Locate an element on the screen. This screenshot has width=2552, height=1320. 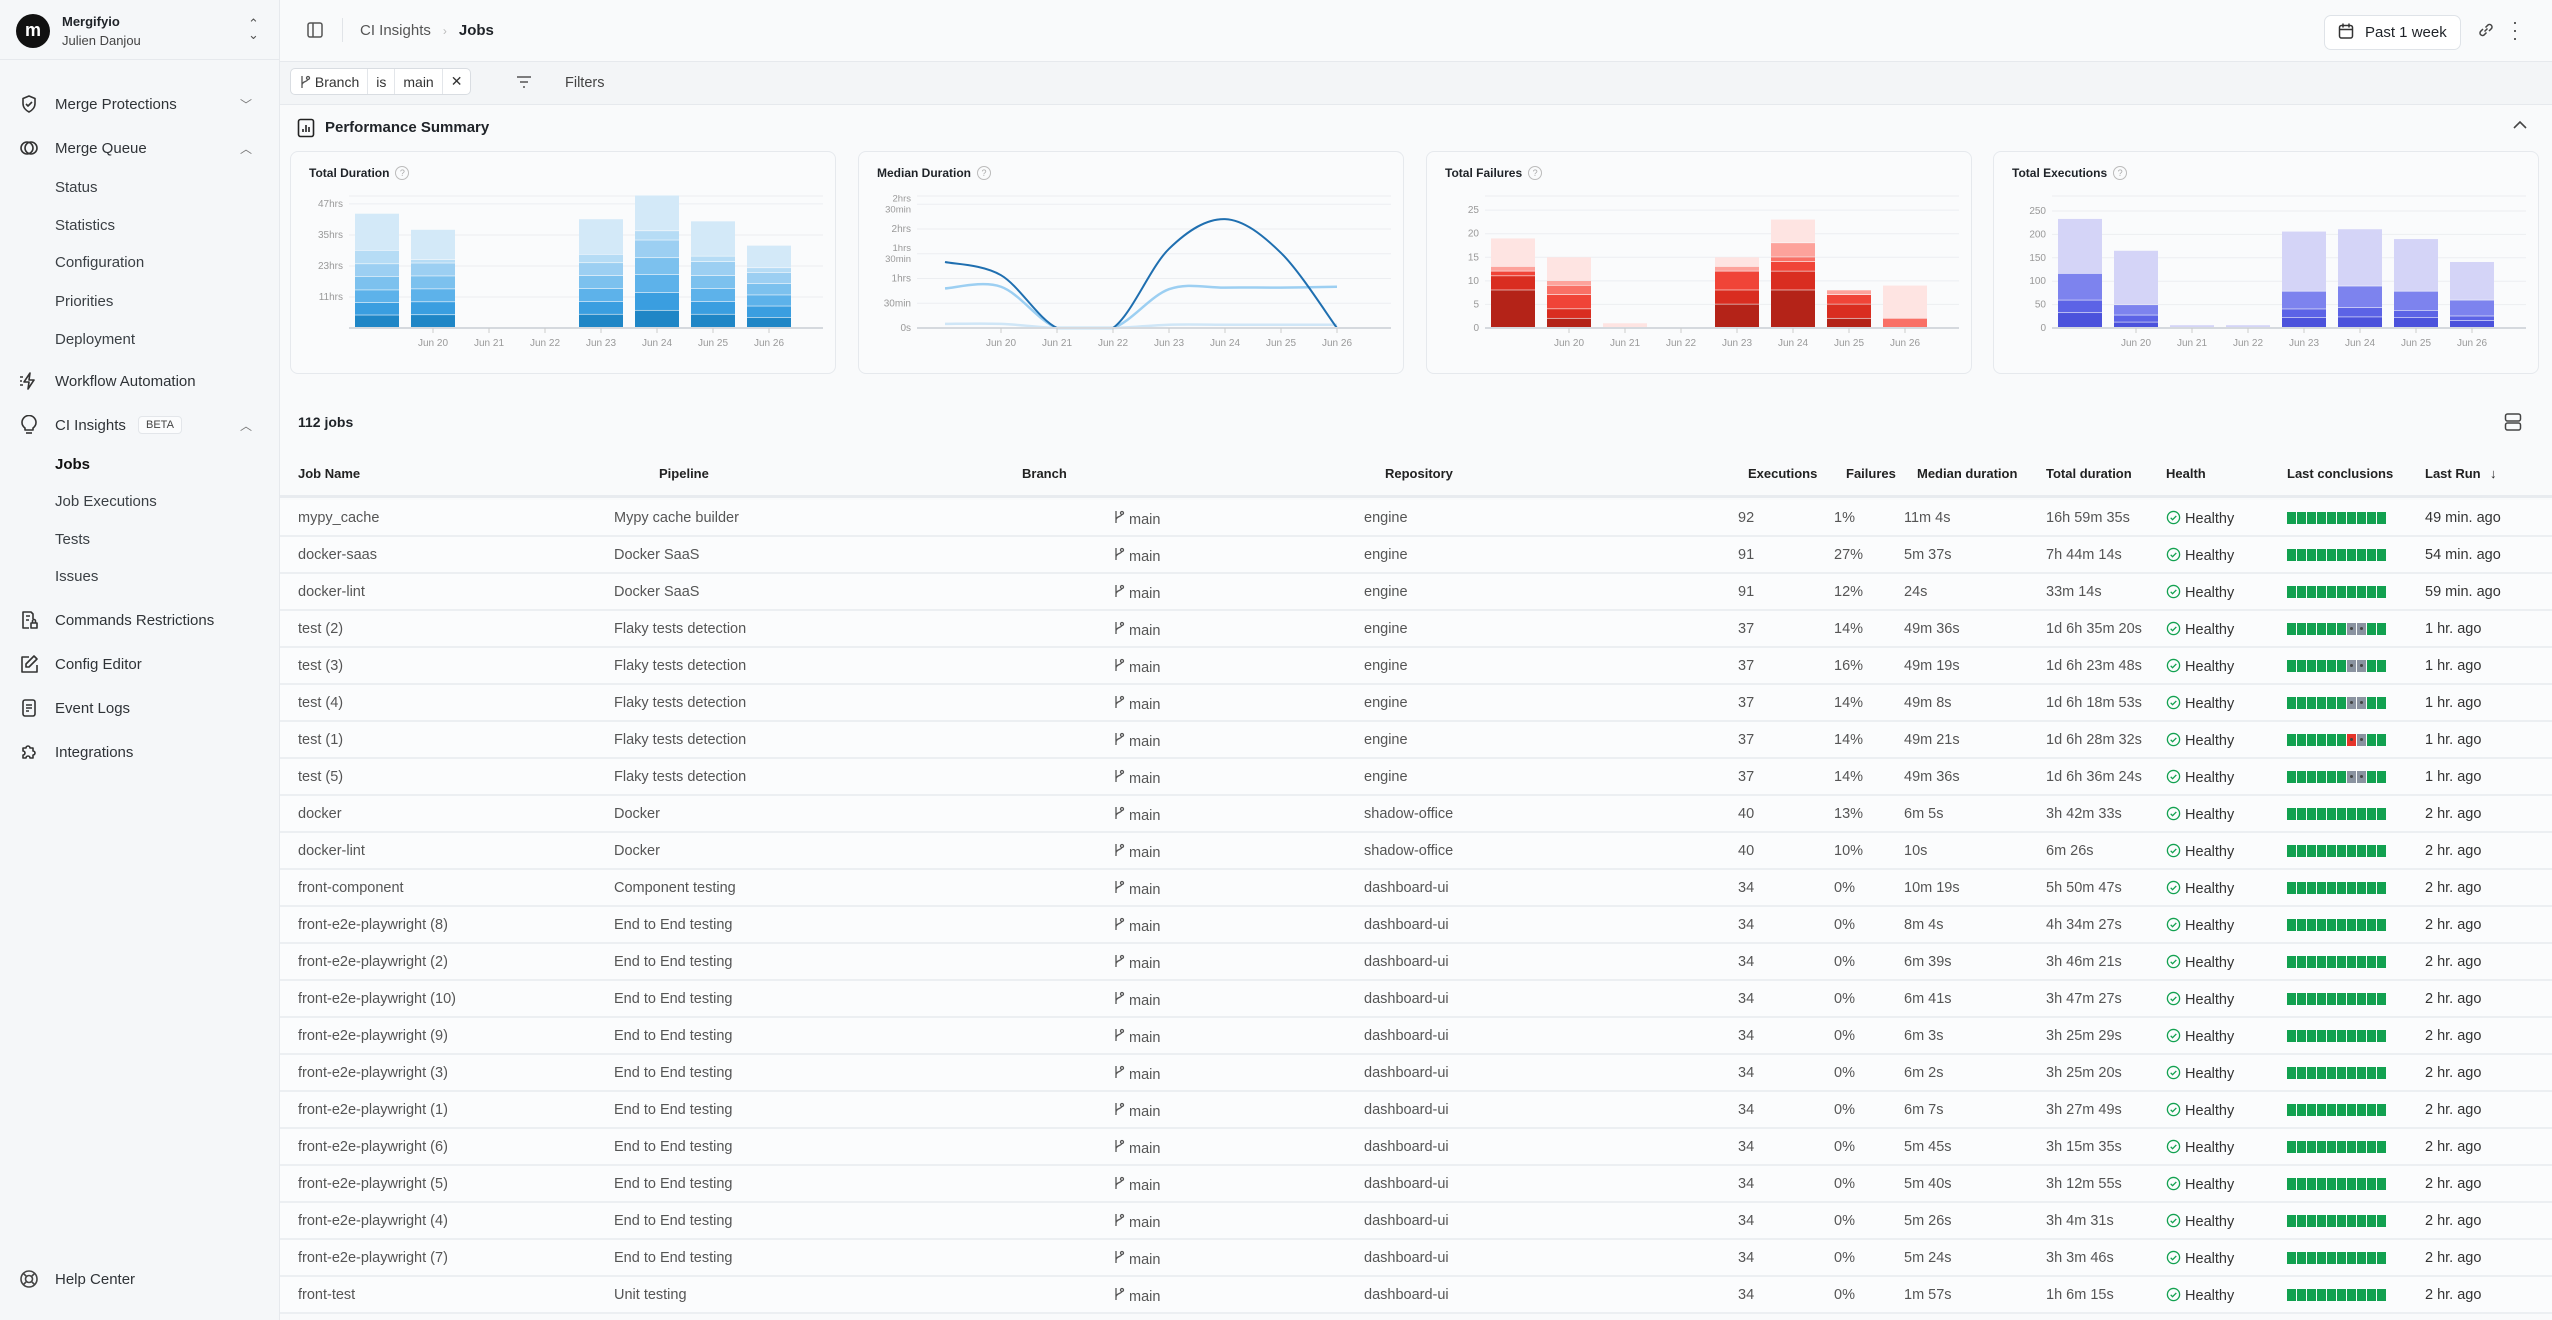
sidebar-item-integrations: Integrations is located at coordinates (140, 752).